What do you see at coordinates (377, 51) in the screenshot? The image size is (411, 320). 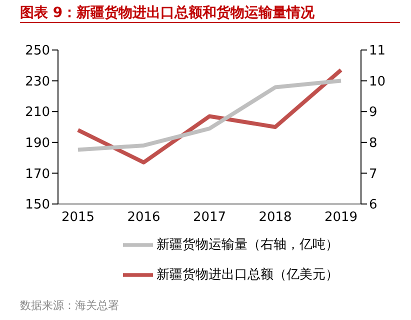 I see `y2-tick-label: 11` at bounding box center [377, 51].